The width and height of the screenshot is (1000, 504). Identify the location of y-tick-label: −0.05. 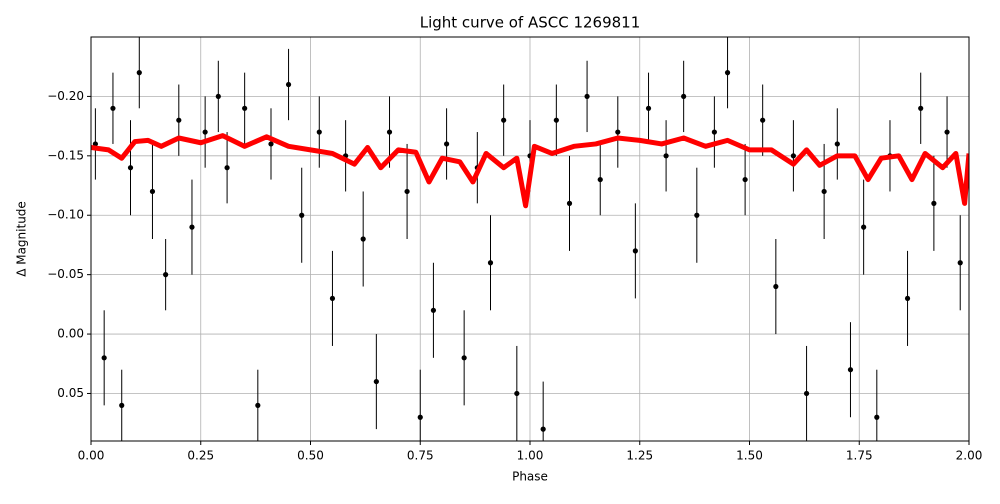
(65, 274).